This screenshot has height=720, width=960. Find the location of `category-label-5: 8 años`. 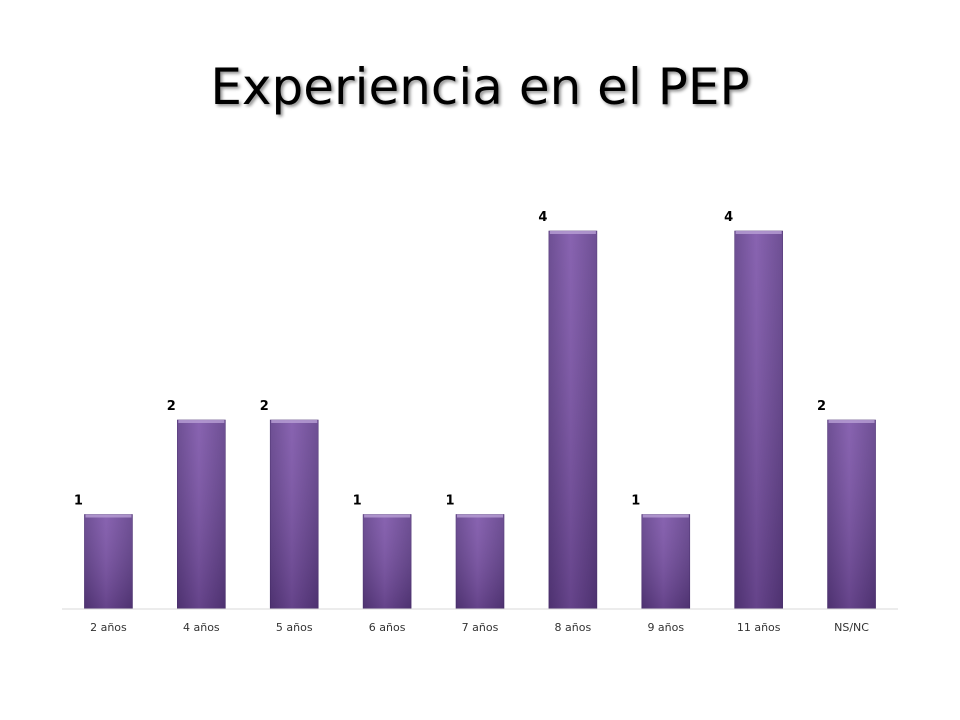

category-label-5: 8 años is located at coordinates (573, 627).